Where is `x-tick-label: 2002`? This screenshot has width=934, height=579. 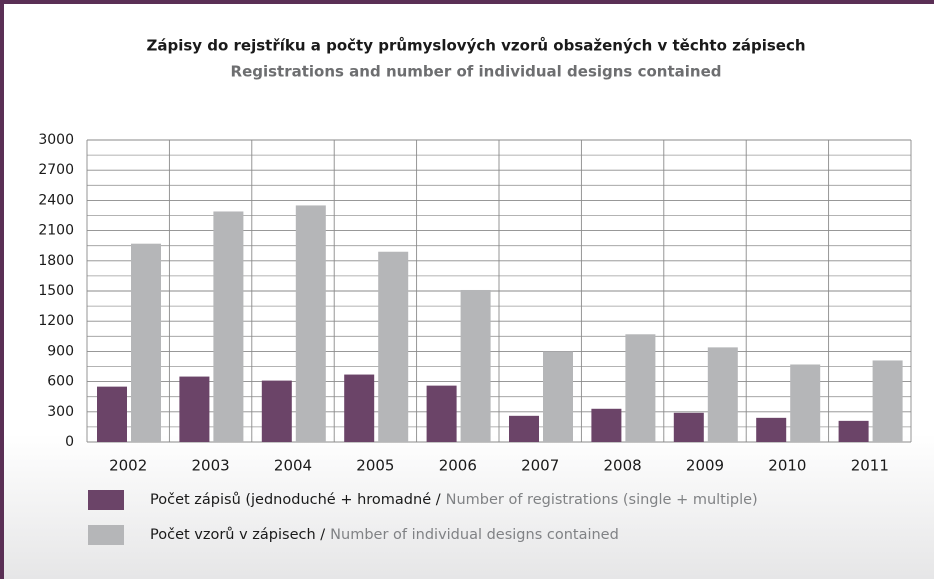
x-tick-label: 2002 is located at coordinates (128, 466).